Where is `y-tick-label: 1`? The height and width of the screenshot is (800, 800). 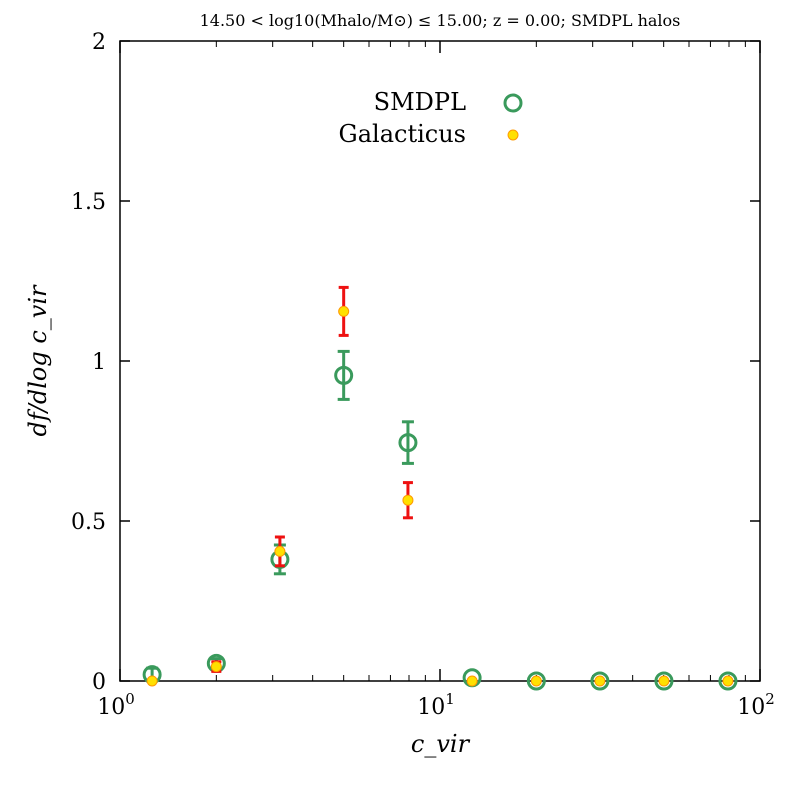 y-tick-label: 1 is located at coordinates (99, 362).